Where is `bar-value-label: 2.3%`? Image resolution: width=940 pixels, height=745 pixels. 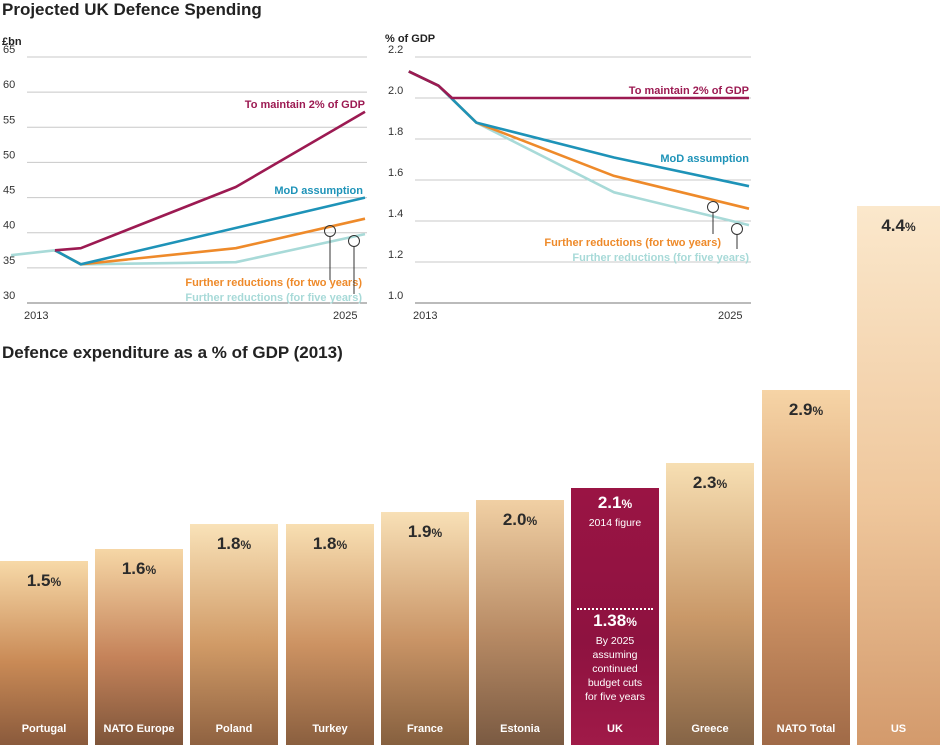
bar-value-label: 2.3% is located at coordinates (710, 482).